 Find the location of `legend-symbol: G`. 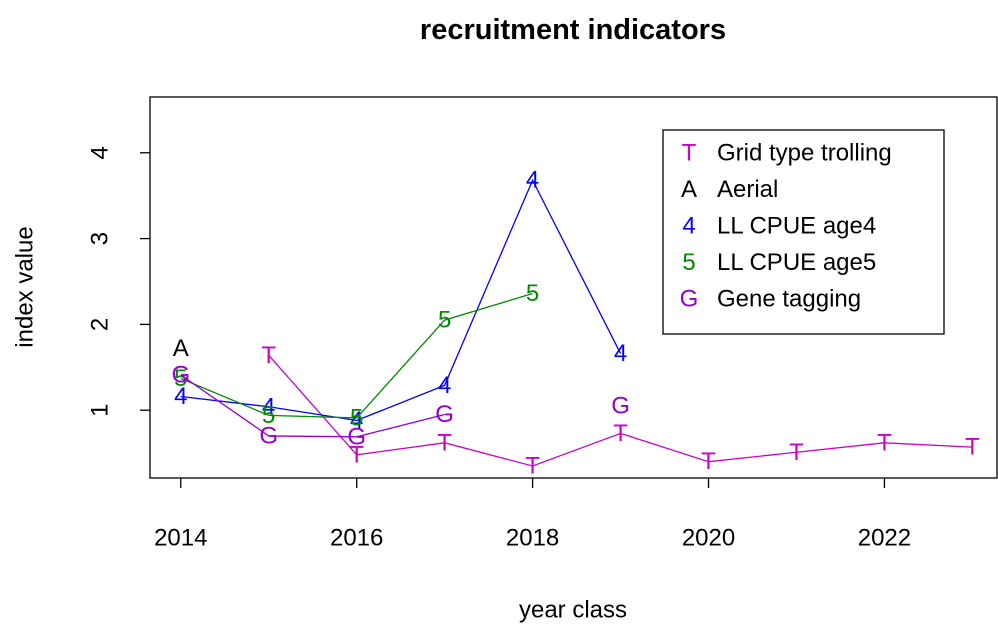

legend-symbol: G is located at coordinates (689, 299).